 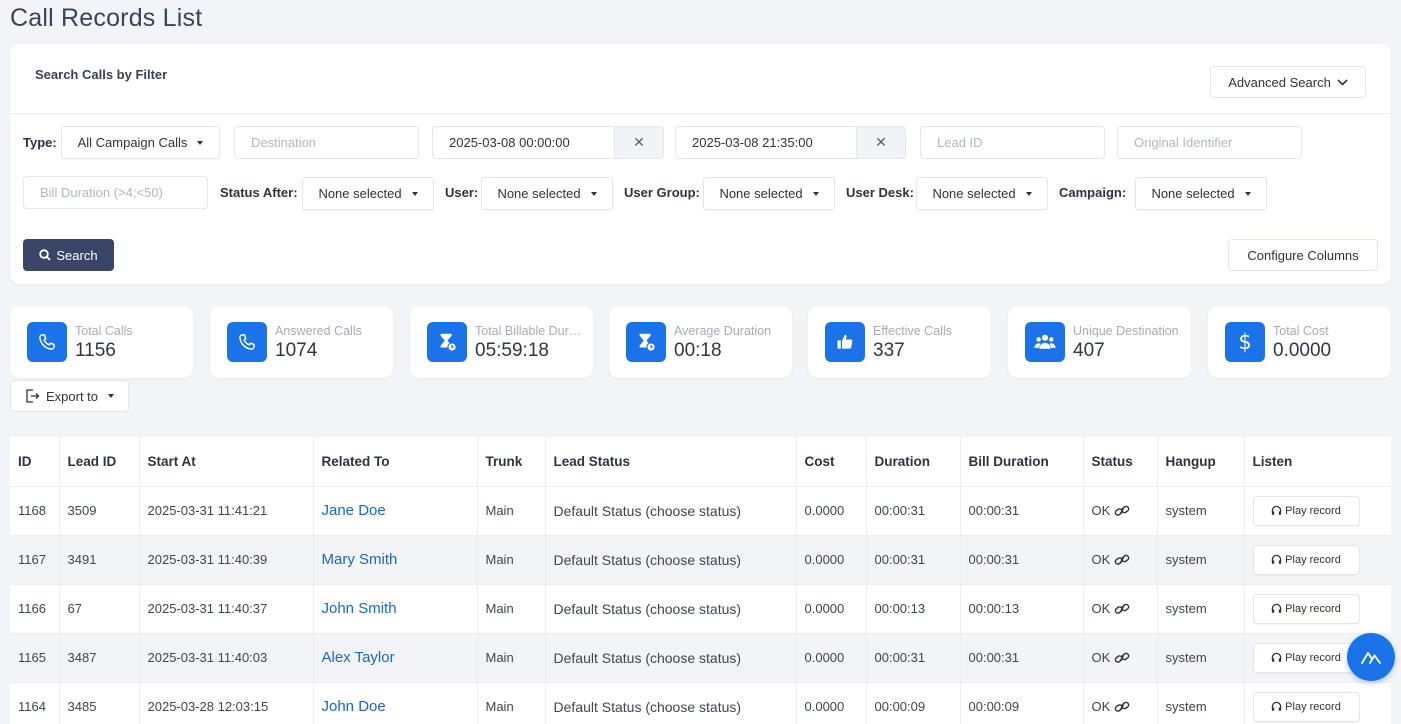 What do you see at coordinates (226, 560) in the screenshot?
I see `cell-start-at: 2025-03-31 11:40:39` at bounding box center [226, 560].